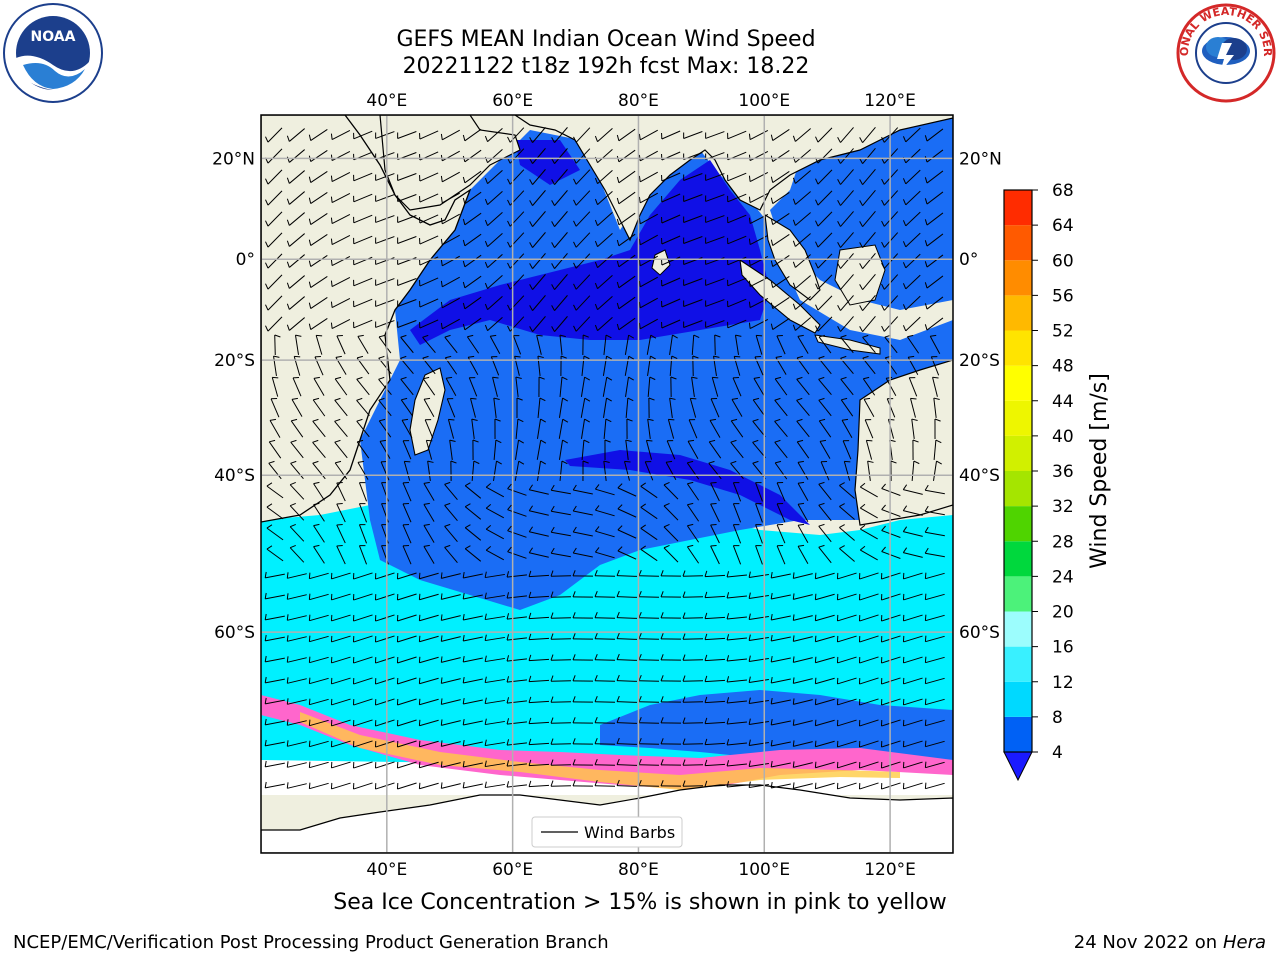 Image resolution: width=1280 pixels, height=960 pixels. What do you see at coordinates (1063, 542) in the screenshot?
I see `colorbar-tick: 28` at bounding box center [1063, 542].